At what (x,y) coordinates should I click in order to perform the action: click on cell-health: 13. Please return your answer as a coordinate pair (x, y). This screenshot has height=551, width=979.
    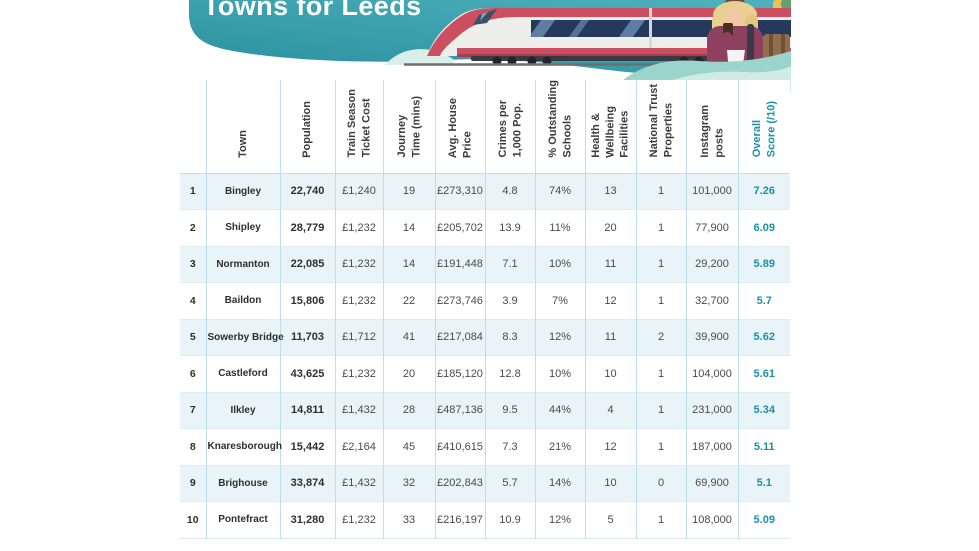
    Looking at the image, I should click on (610, 191).